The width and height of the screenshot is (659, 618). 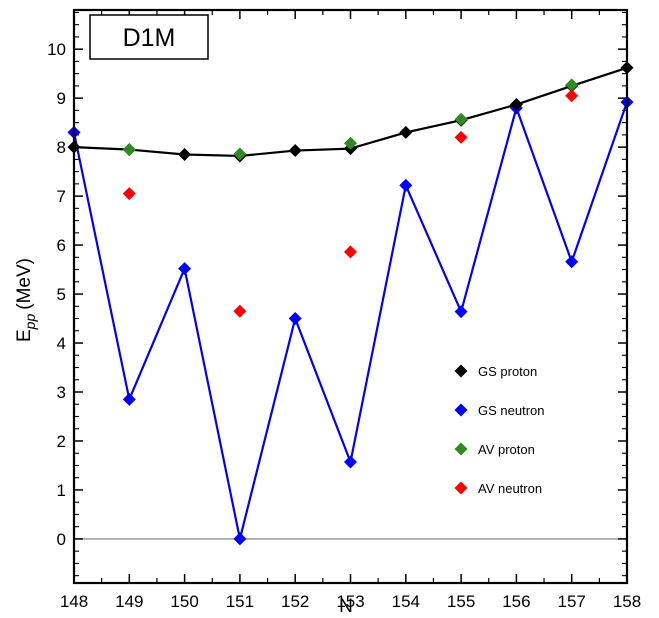 I want to click on x-tick-label: 150, so click(x=184, y=601).